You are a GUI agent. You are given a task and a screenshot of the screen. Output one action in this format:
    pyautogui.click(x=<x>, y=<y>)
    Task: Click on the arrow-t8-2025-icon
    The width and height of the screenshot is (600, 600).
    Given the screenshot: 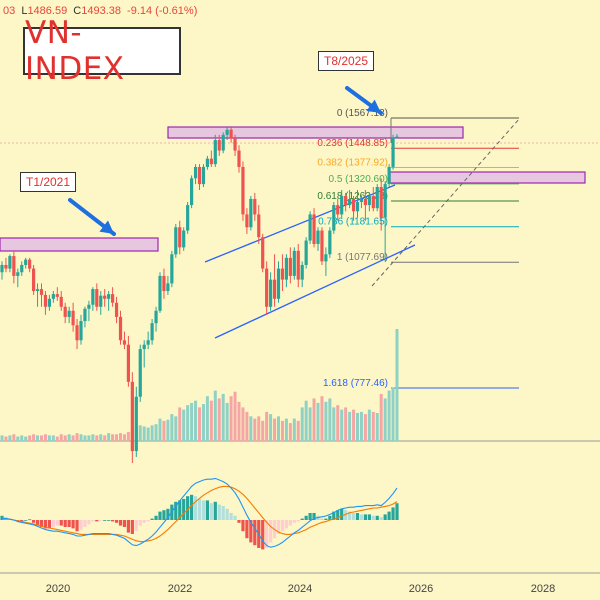 What is the action you would take?
    pyautogui.click(x=364, y=100)
    